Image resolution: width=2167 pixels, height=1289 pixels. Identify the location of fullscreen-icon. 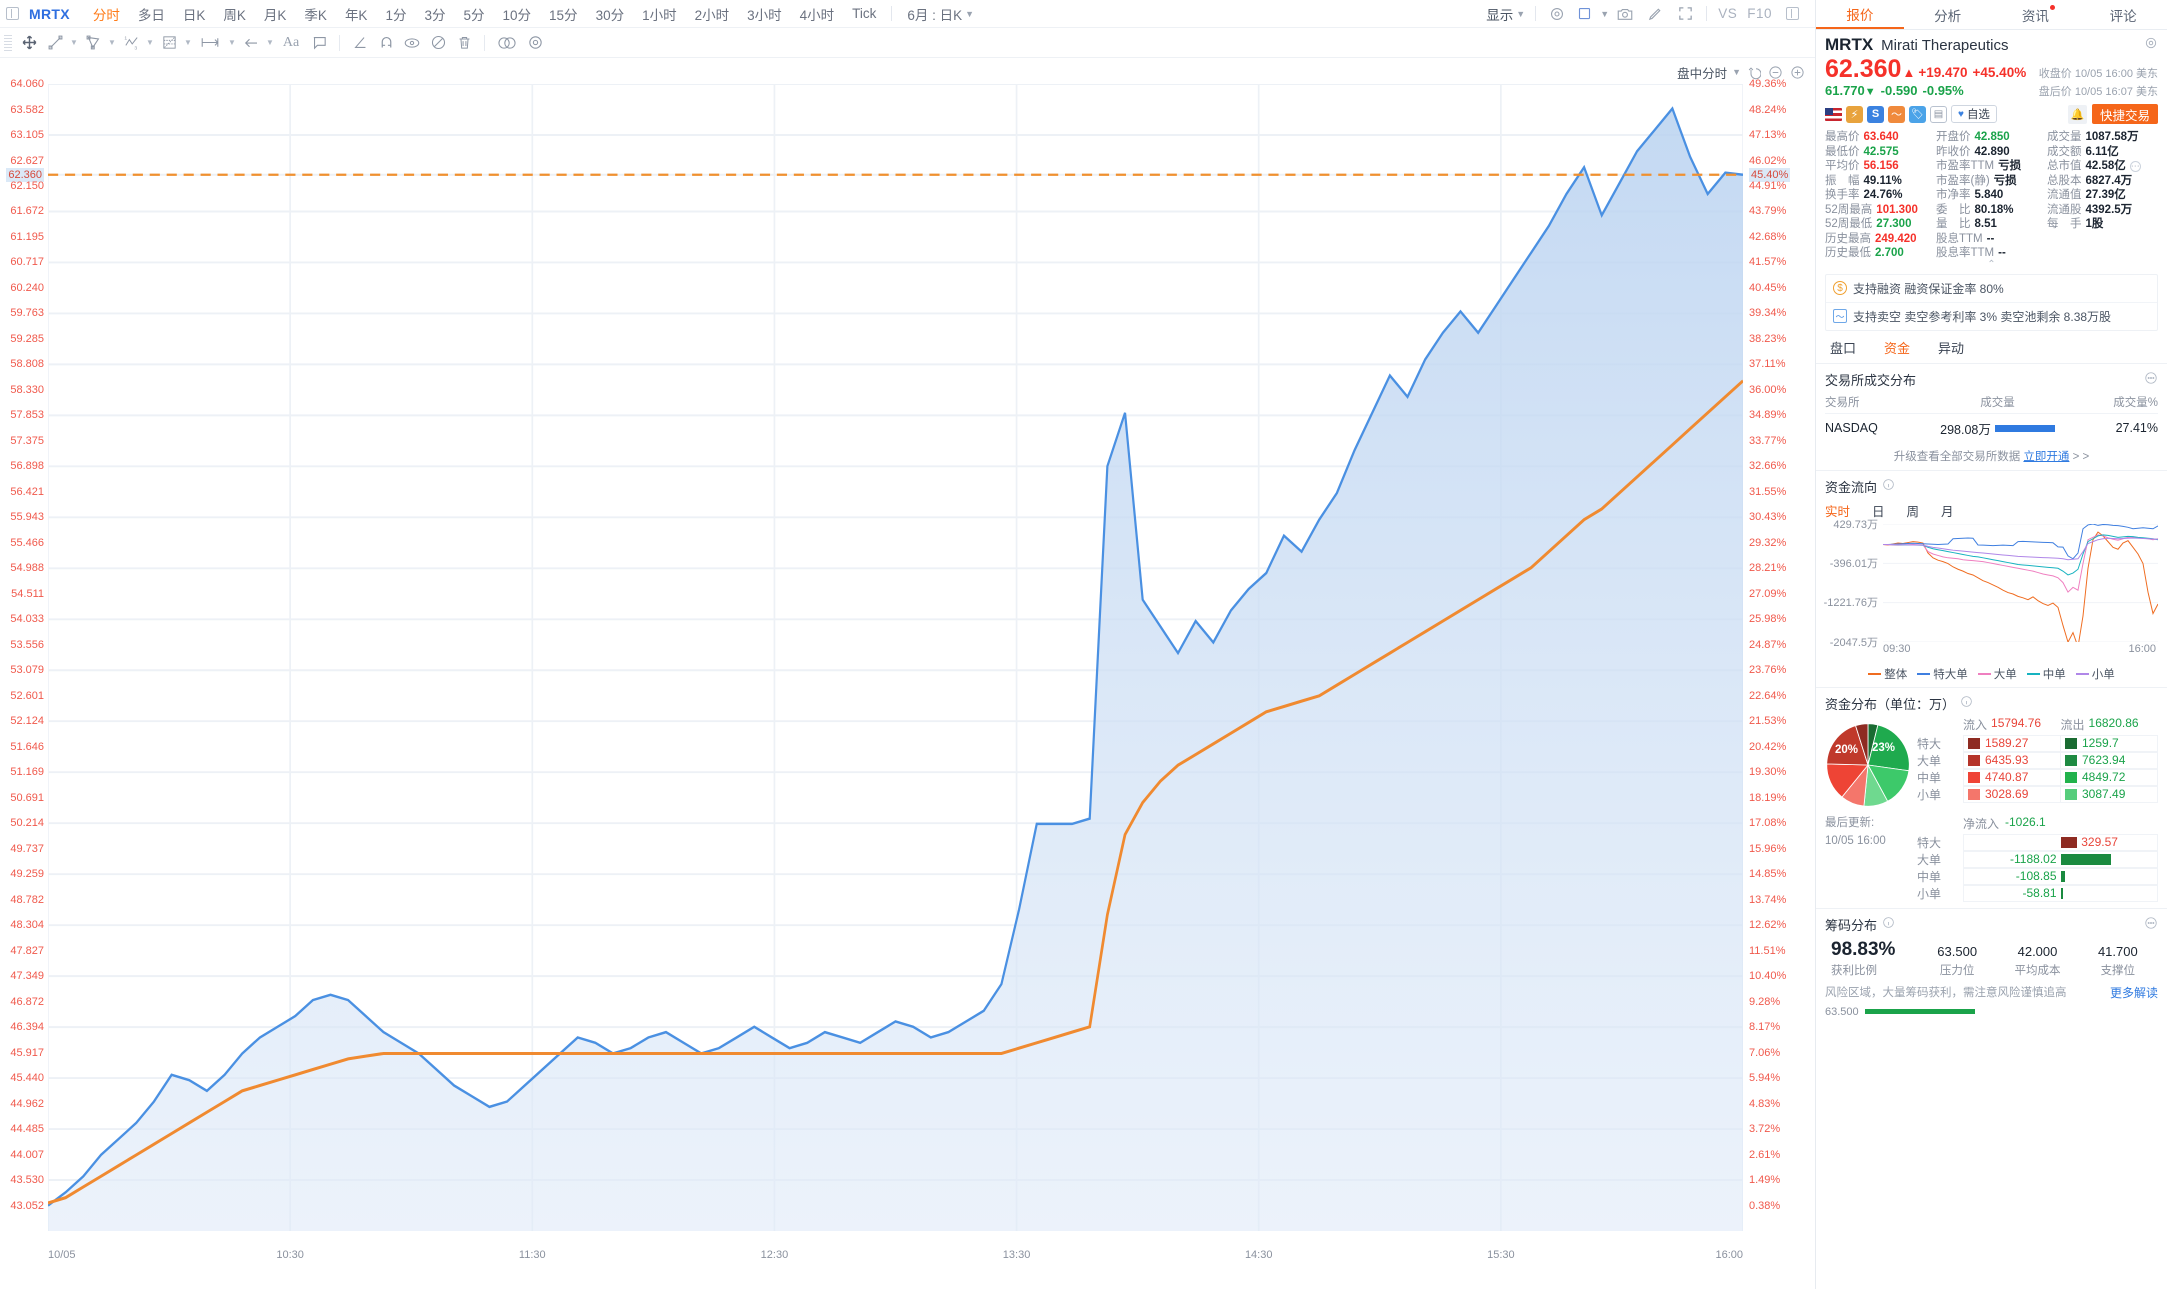
(1685, 14).